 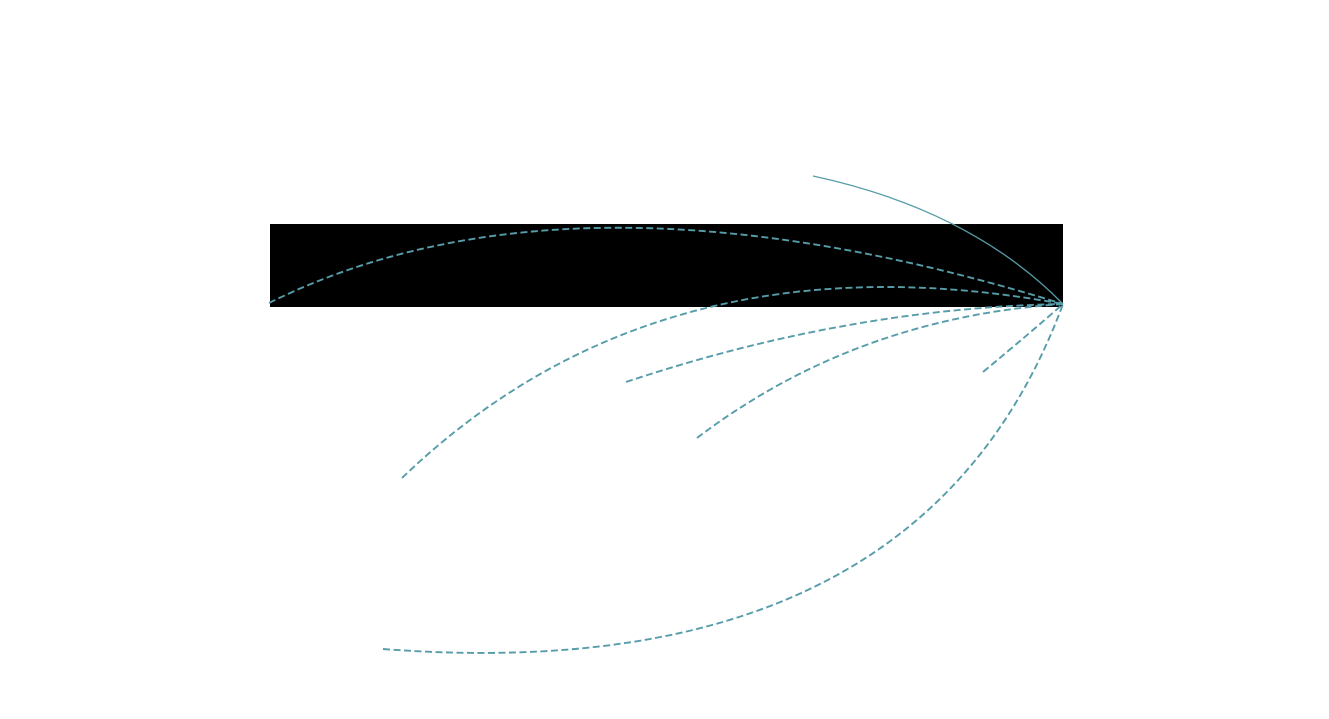 I want to click on arc-band-left, so click(x=666, y=265).